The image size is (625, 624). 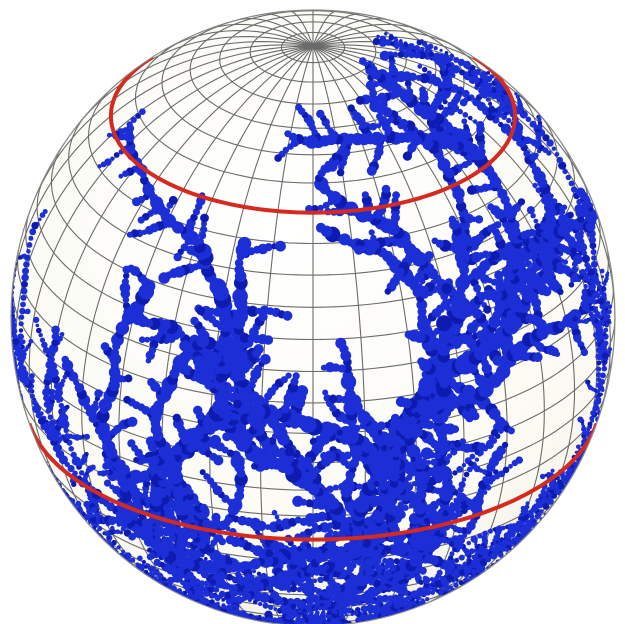 What do you see at coordinates (273, 32) in the screenshot?
I see `meridian-line` at bounding box center [273, 32].